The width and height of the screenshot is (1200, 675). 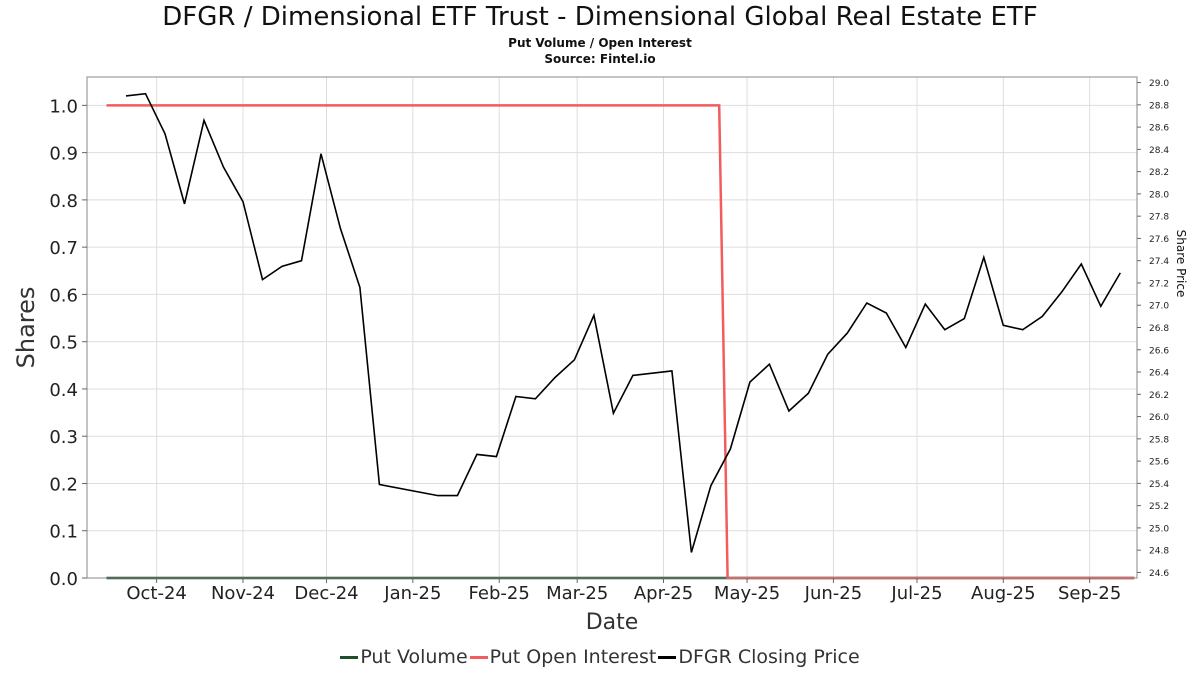 I want to click on y2-tick-label: 26.0, so click(x=1159, y=418).